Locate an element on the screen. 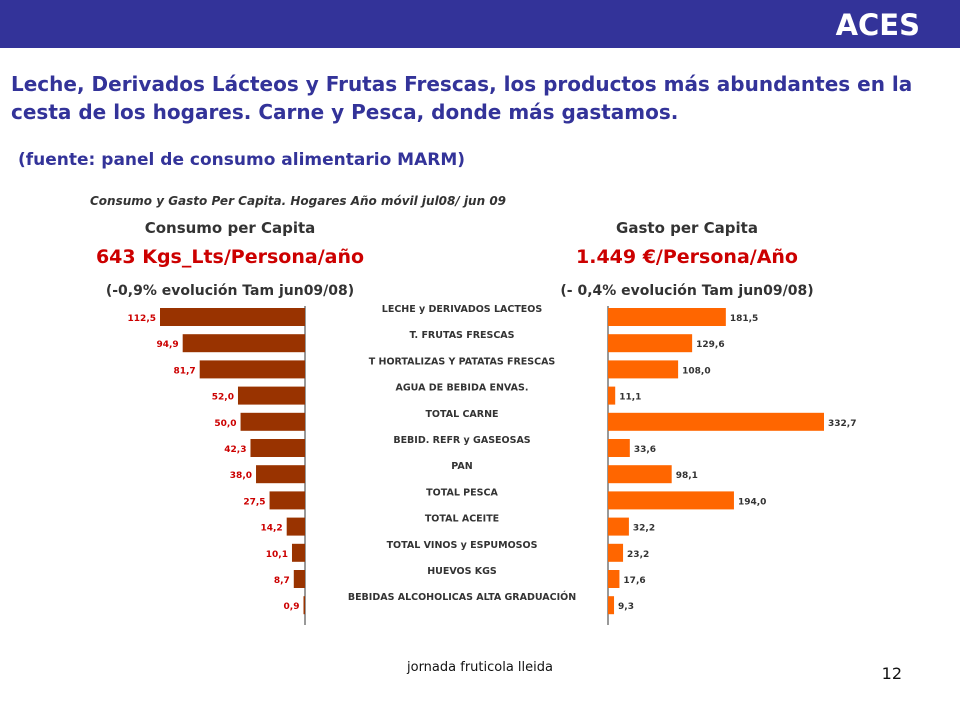  category-label: AGUA DE BEBIDA ENVAS. is located at coordinates (462, 388).